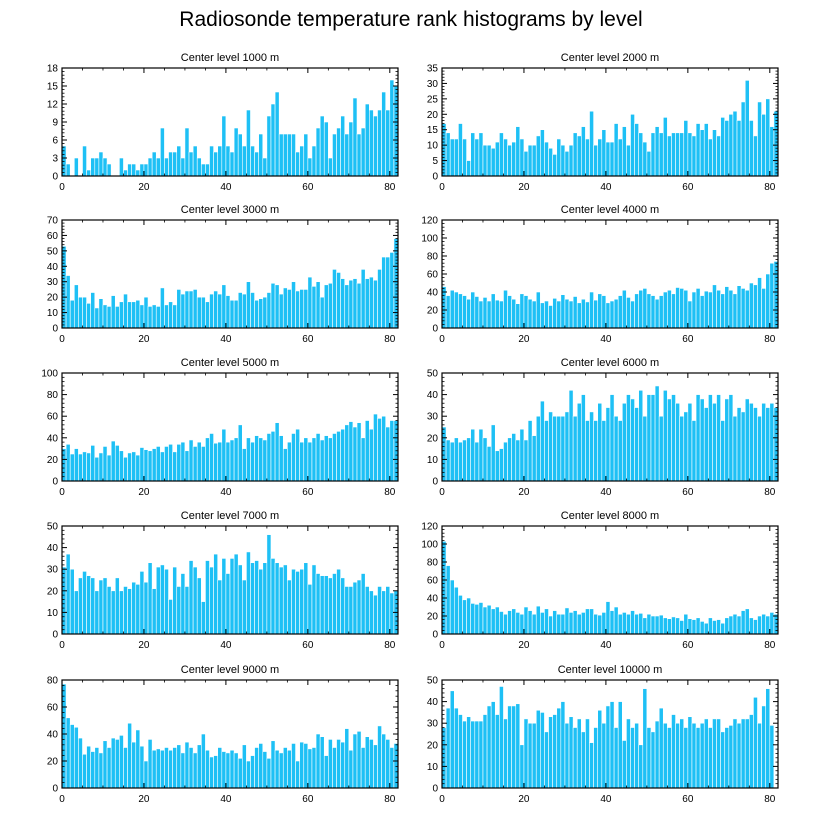  What do you see at coordinates (688, 339) in the screenshot?
I see `x-tick-label: 60` at bounding box center [688, 339].